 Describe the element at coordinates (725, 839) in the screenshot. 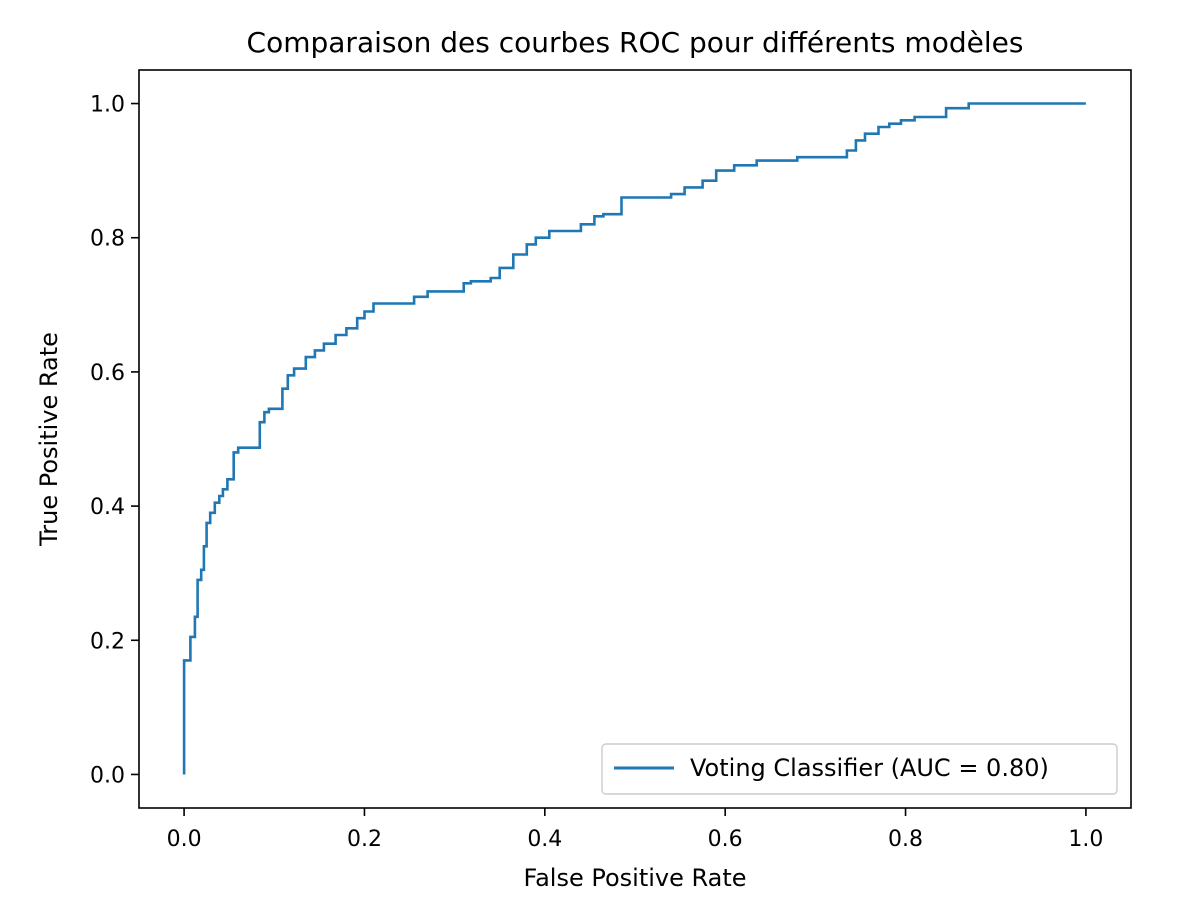

I see `x-tick-label: 0.6` at that location.